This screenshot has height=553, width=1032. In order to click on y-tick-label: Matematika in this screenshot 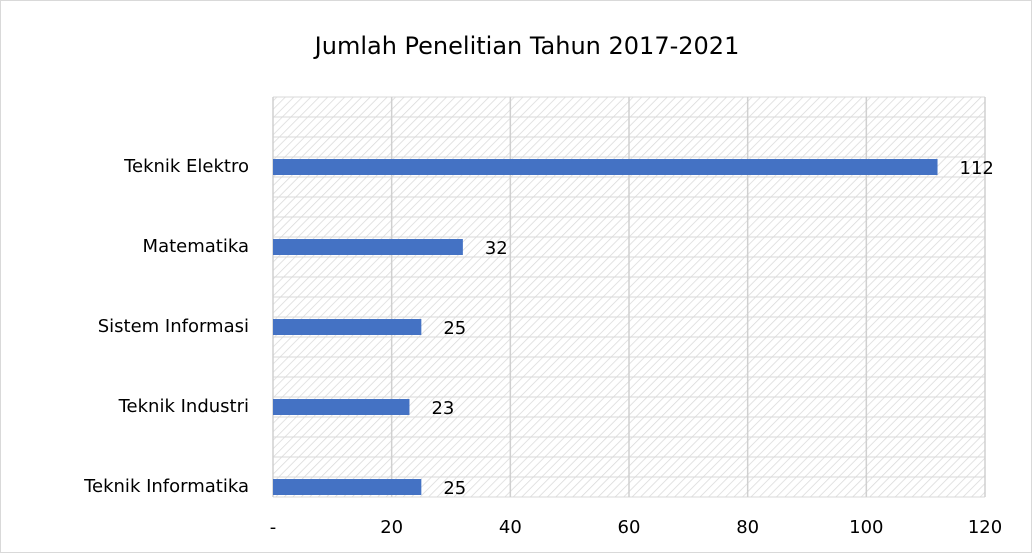, I will do `click(196, 246)`.